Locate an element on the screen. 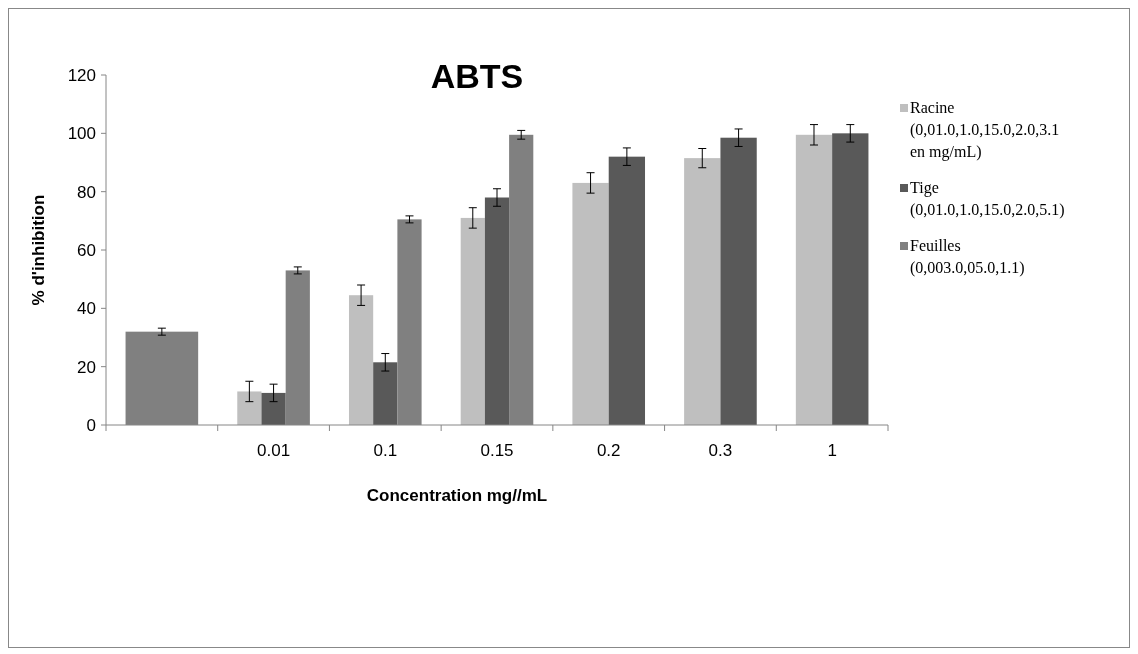 This screenshot has width=1138, height=654. y-tick-label: 100 is located at coordinates (81, 134).